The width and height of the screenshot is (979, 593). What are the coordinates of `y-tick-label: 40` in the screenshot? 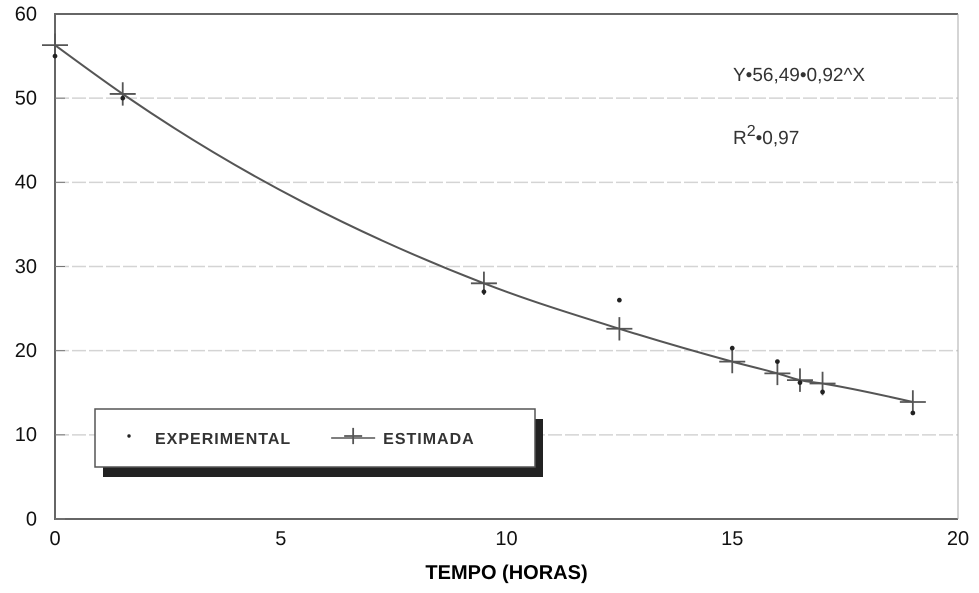 It's located at (25, 183).